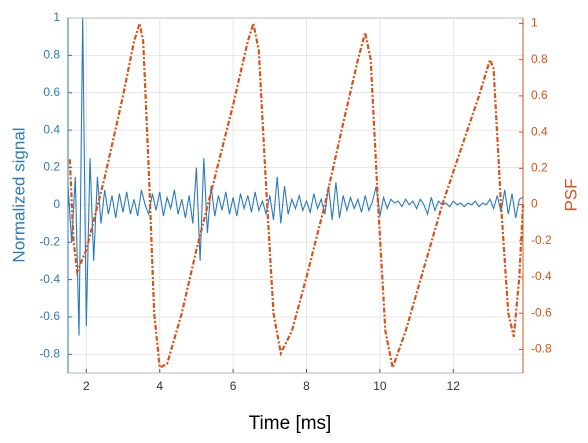  What do you see at coordinates (541, 349) in the screenshot?
I see `y2-tick-label: -0.8` at bounding box center [541, 349].